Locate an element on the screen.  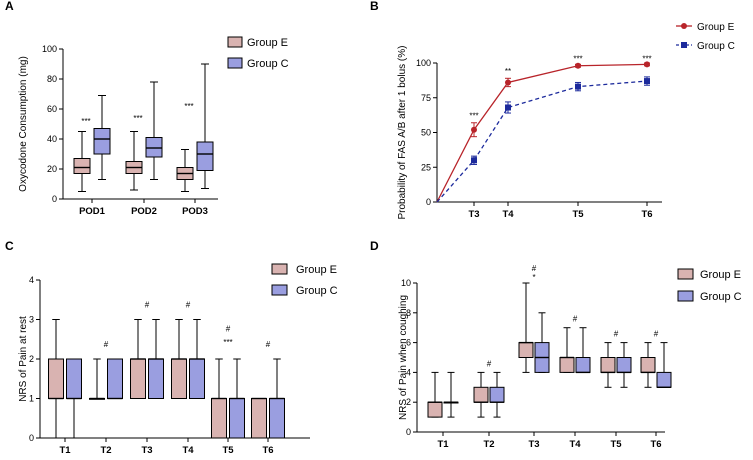
y-tick-label: 2 is located at coordinates (408, 402).